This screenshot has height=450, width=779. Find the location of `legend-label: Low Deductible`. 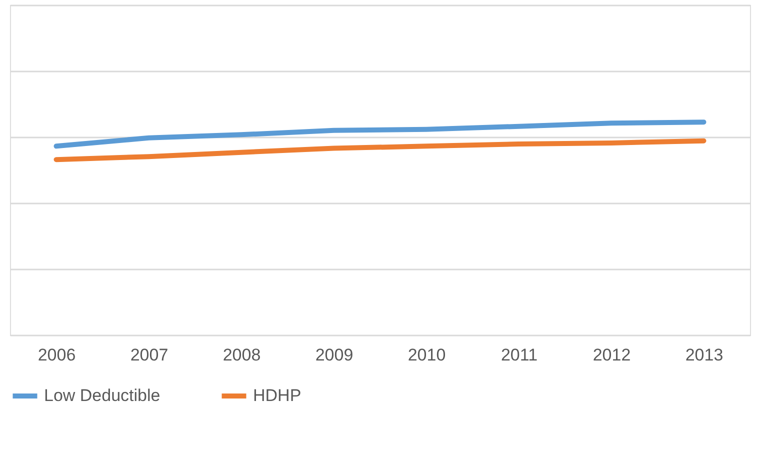

legend-label: Low Deductible is located at coordinates (102, 395).